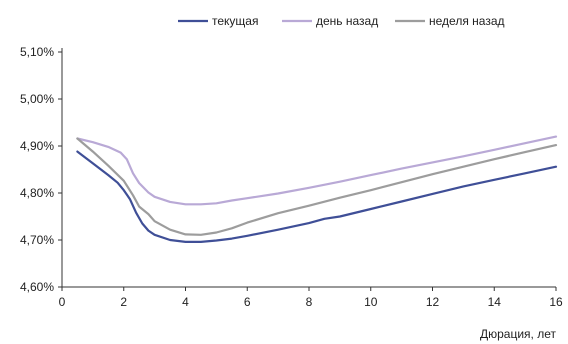 This screenshot has height=344, width=568. What do you see at coordinates (37, 99) in the screenshot?
I see `y-tick-label: 5,00%` at bounding box center [37, 99].